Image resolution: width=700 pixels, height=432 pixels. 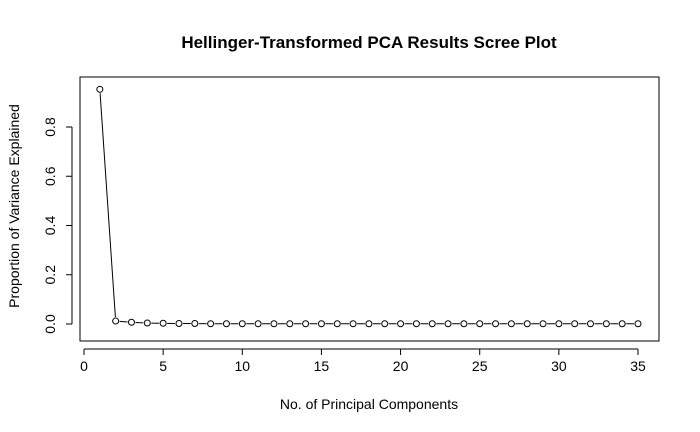 I want to click on y-tick-label: 0.8, so click(x=50, y=127).